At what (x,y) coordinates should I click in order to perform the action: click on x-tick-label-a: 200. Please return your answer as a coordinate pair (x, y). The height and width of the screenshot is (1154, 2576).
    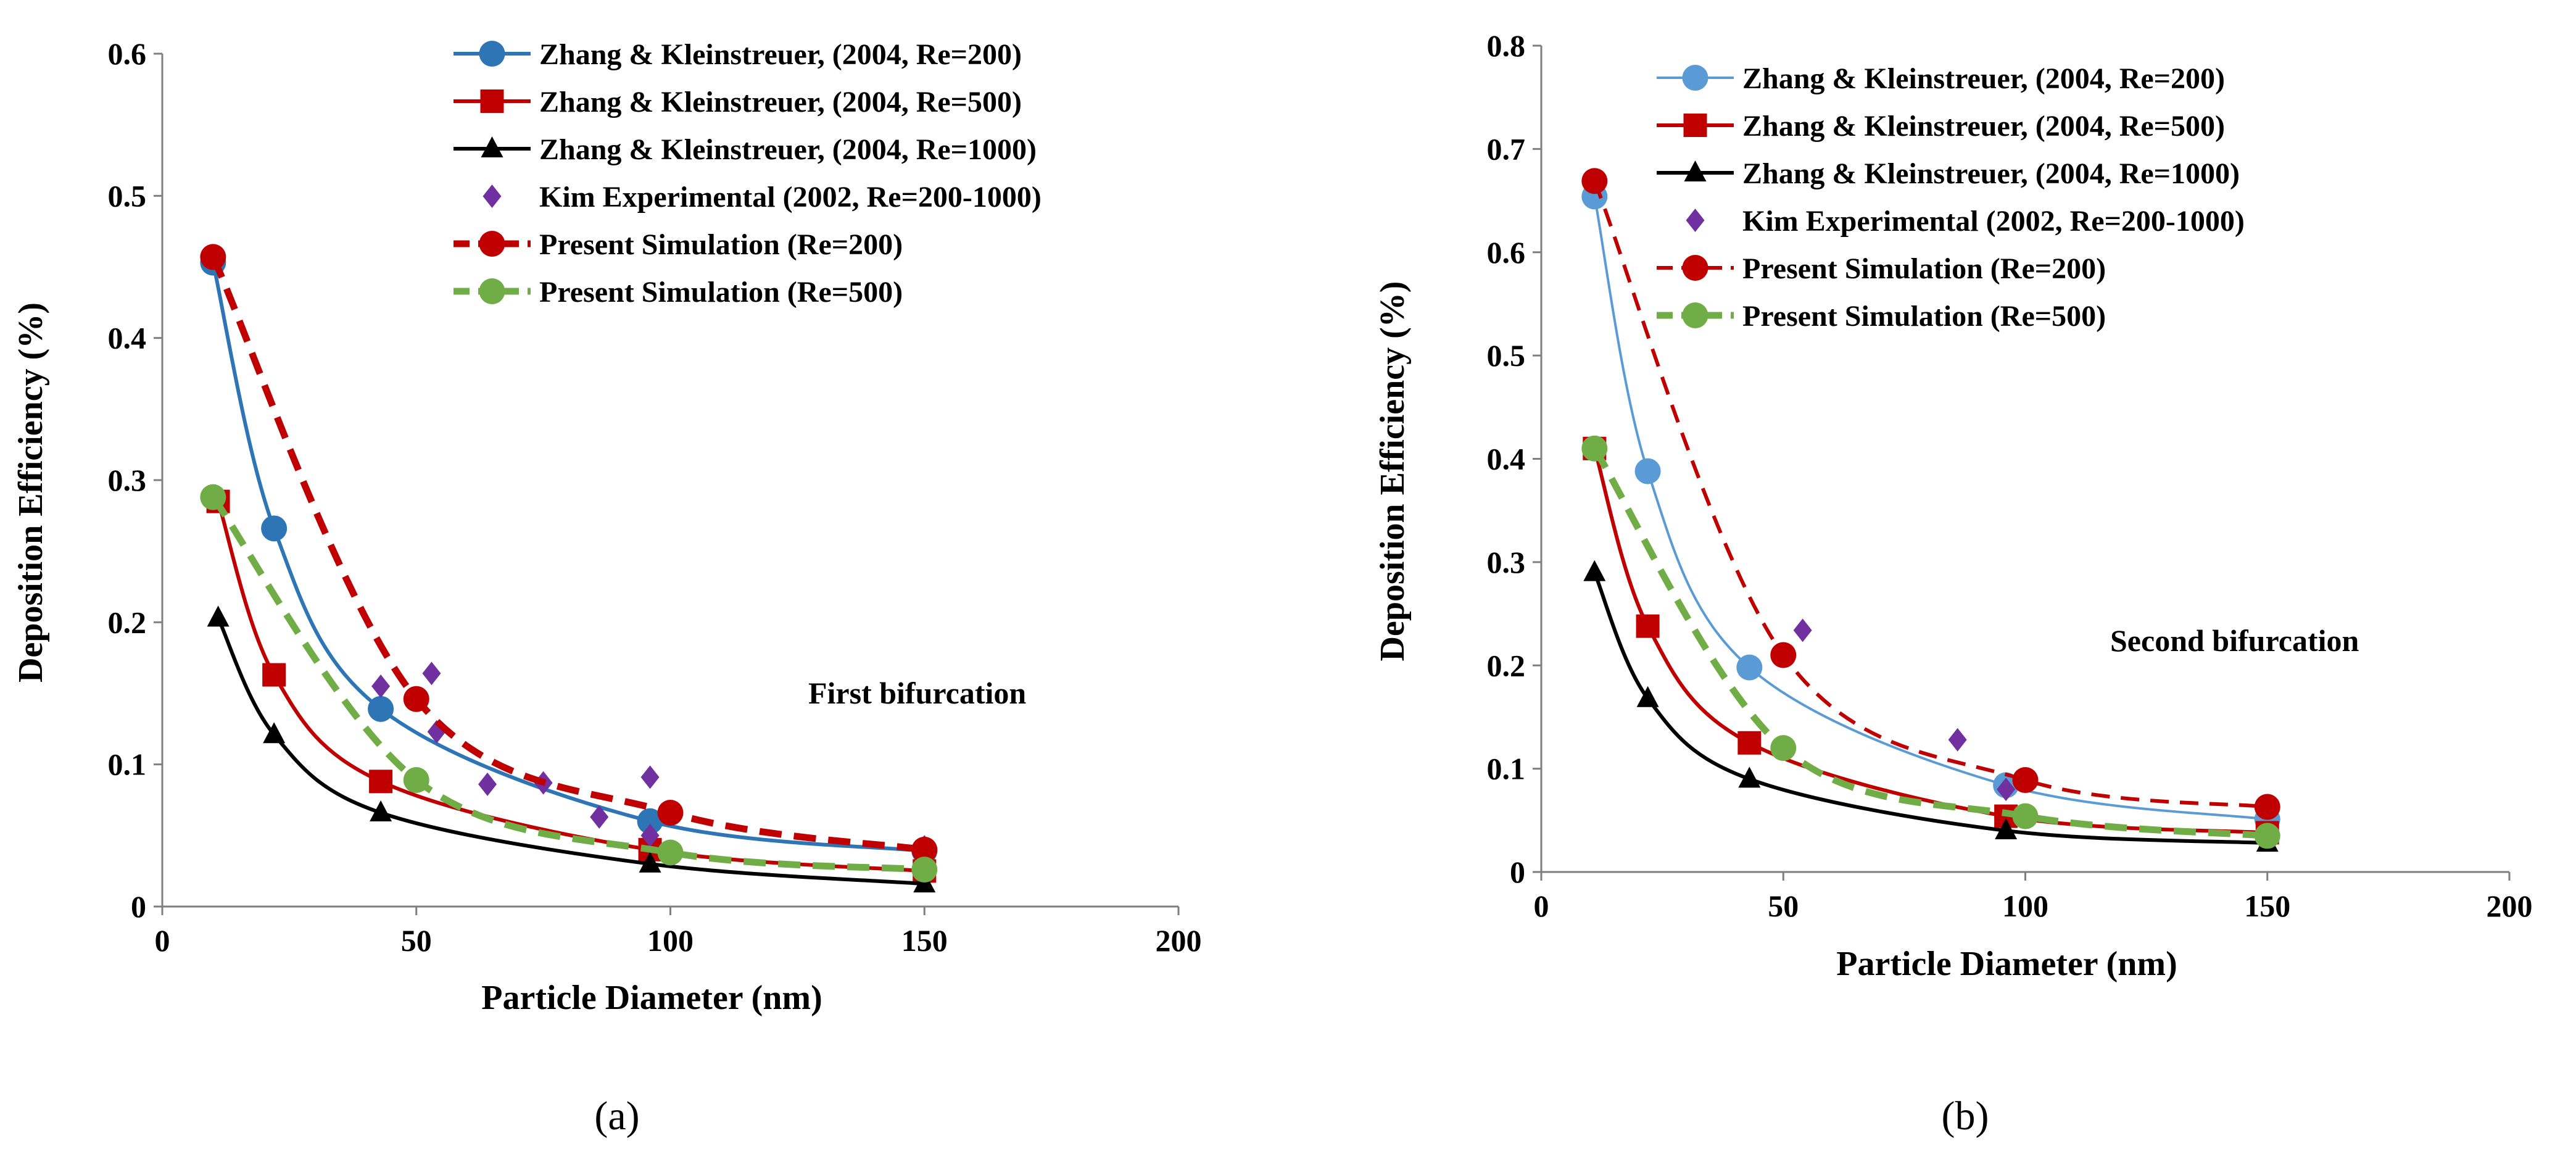
    Looking at the image, I should click on (1179, 940).